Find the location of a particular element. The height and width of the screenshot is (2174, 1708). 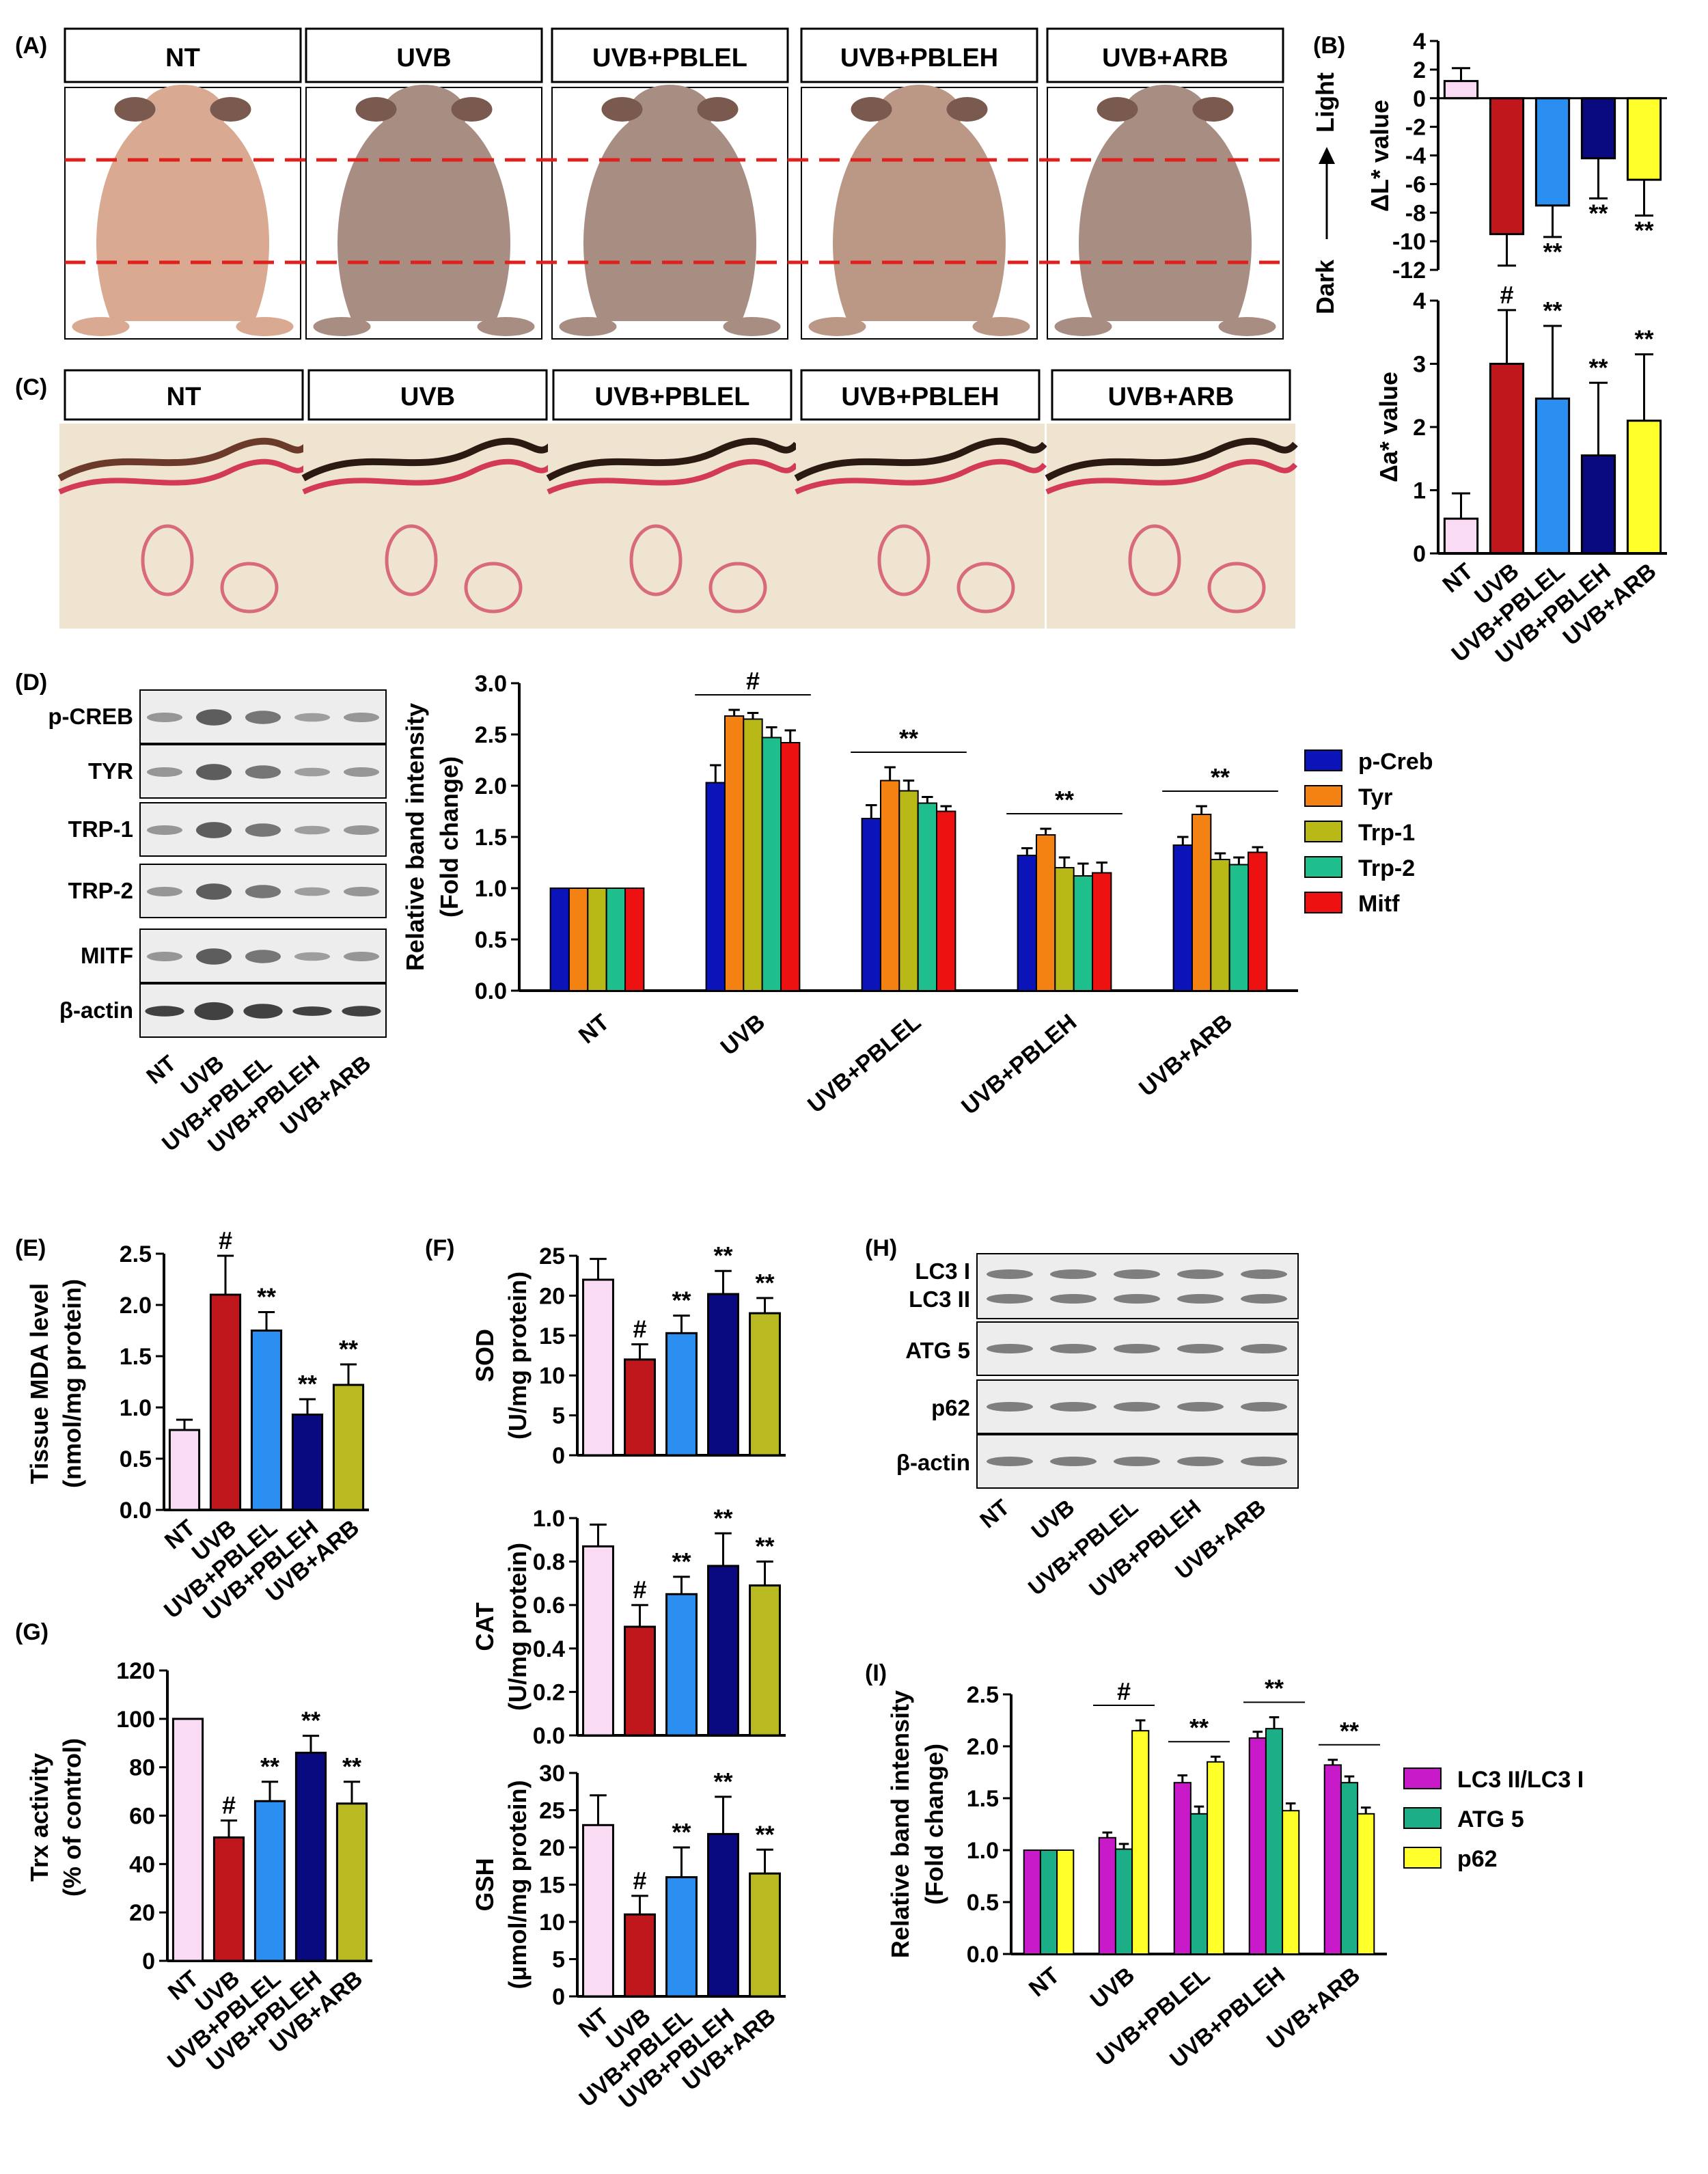

chart-d-x-tick-label: UVB+PBLEL is located at coordinates (864, 1064).